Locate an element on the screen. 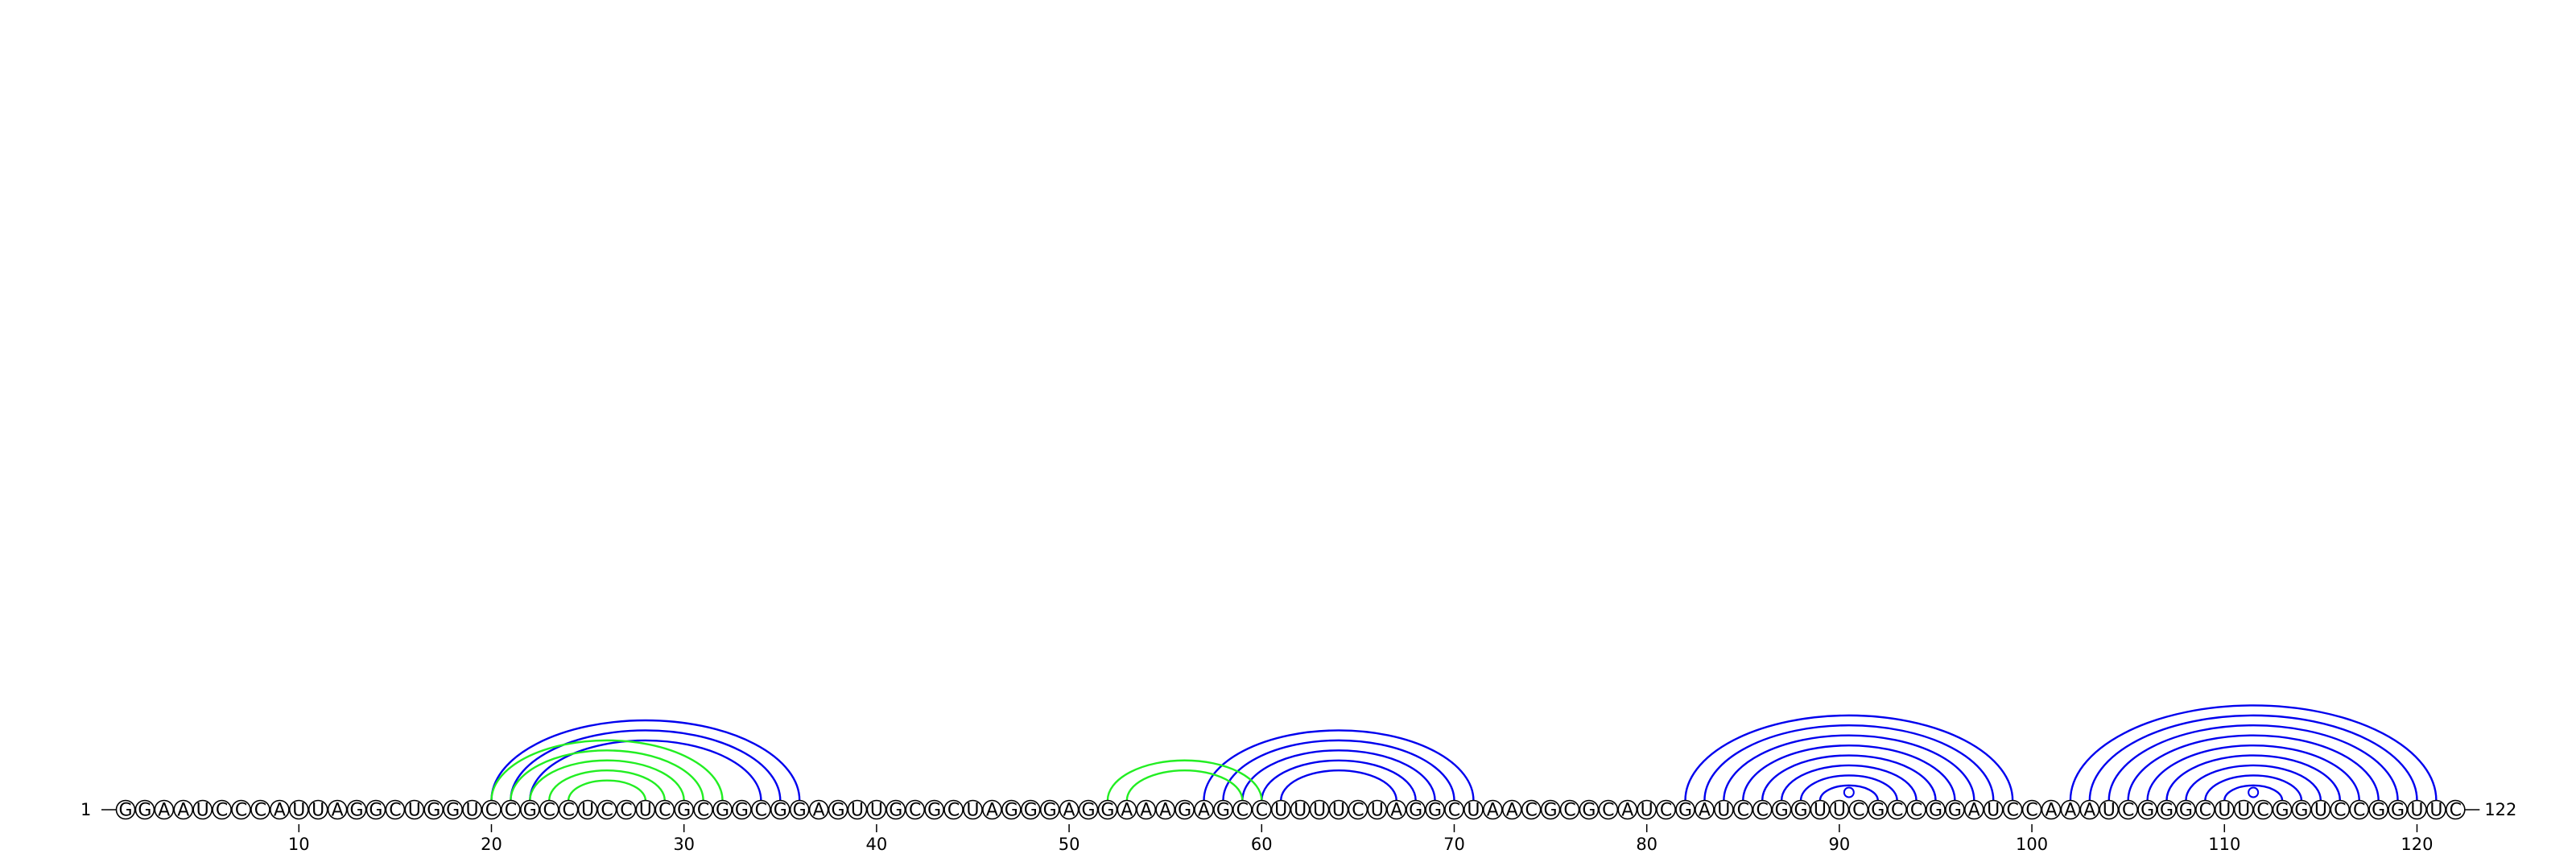 The width and height of the screenshot is (2576, 858). alternate-pair-arc is located at coordinates (607, 770).